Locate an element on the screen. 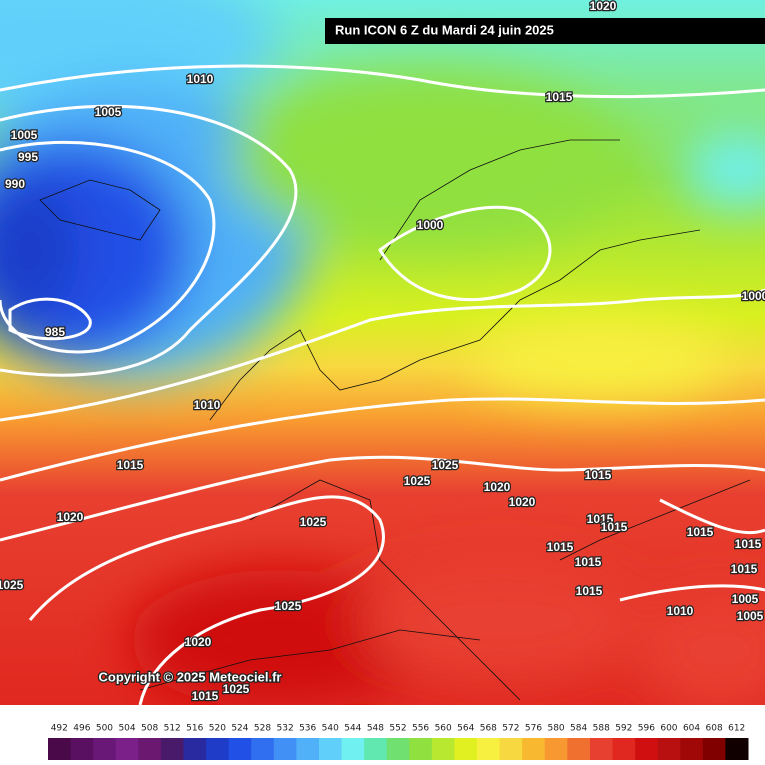  colorbar-label: 548 is located at coordinates (375, 729).